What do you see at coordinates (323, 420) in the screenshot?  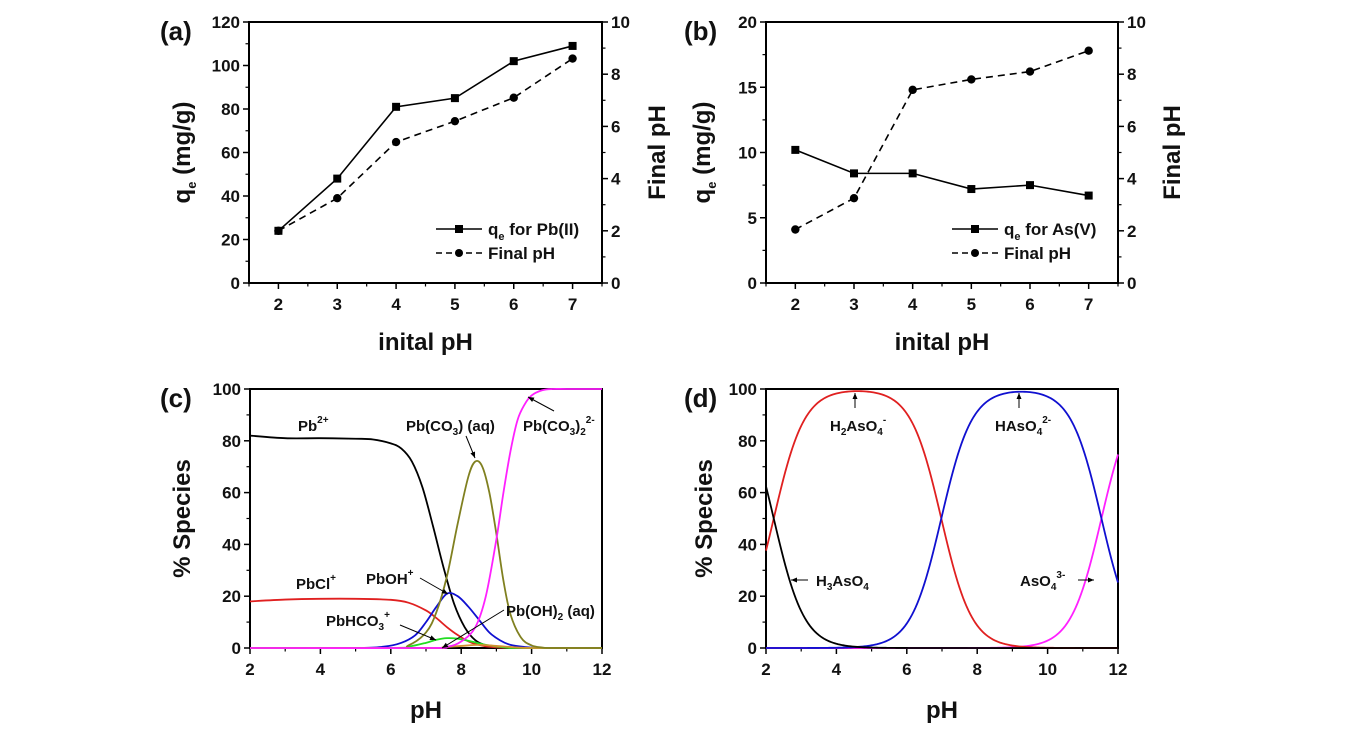 I see `text-span: 2+` at bounding box center [323, 420].